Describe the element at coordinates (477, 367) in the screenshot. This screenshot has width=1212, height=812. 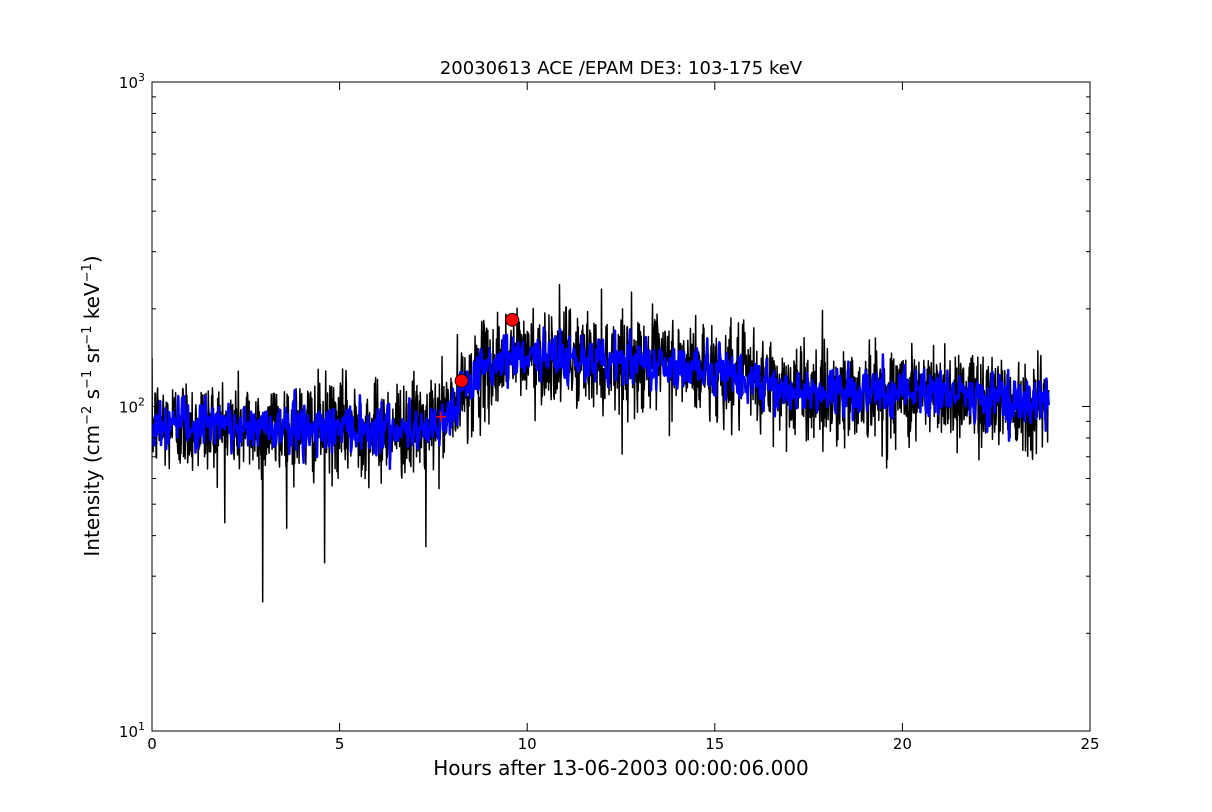
I see `marker-layer` at that location.